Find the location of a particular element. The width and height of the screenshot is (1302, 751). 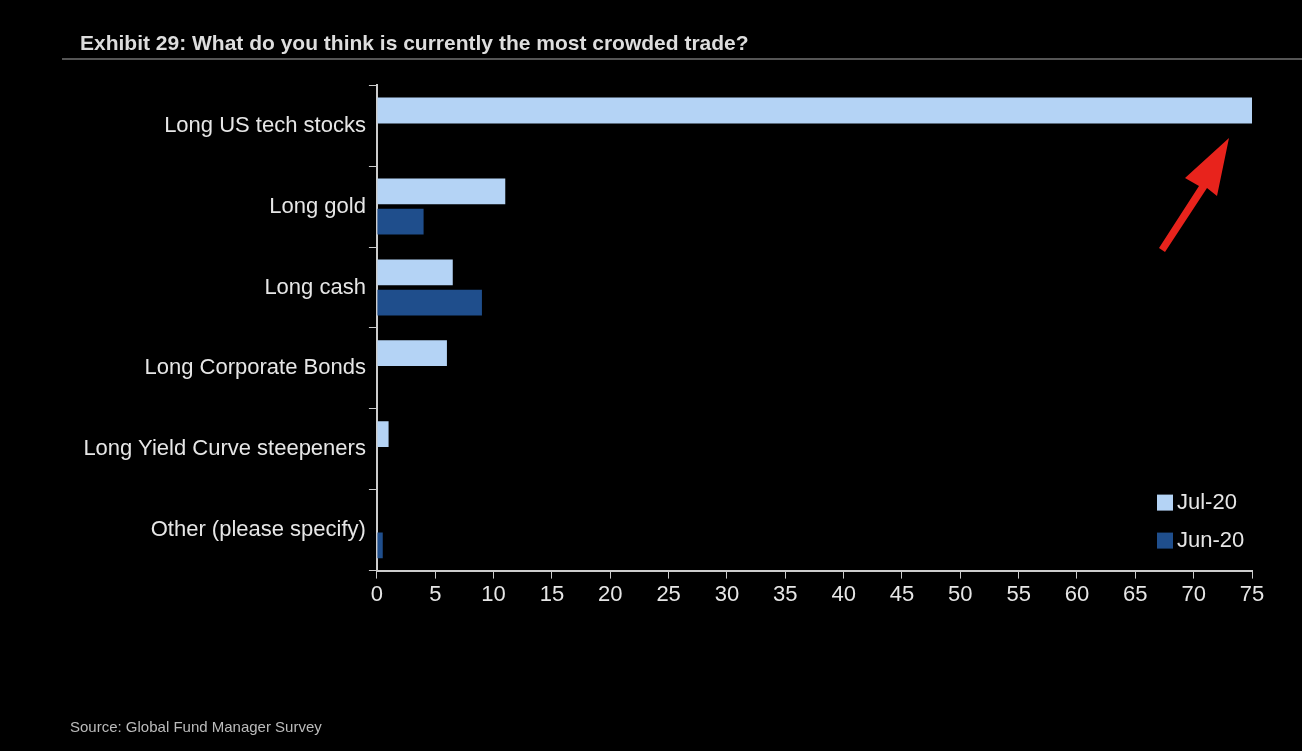

y-tick-label: Other (please specify) is located at coordinates (258, 529).